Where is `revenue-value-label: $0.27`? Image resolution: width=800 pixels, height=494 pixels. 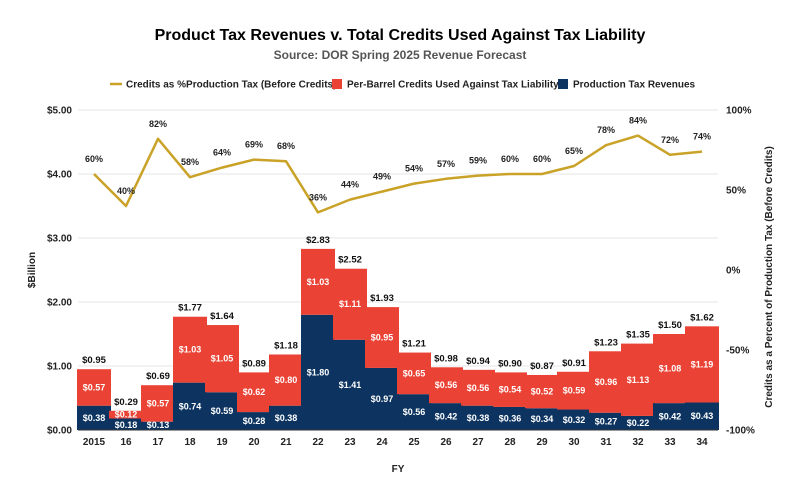
revenue-value-label: $0.27 is located at coordinates (606, 421).